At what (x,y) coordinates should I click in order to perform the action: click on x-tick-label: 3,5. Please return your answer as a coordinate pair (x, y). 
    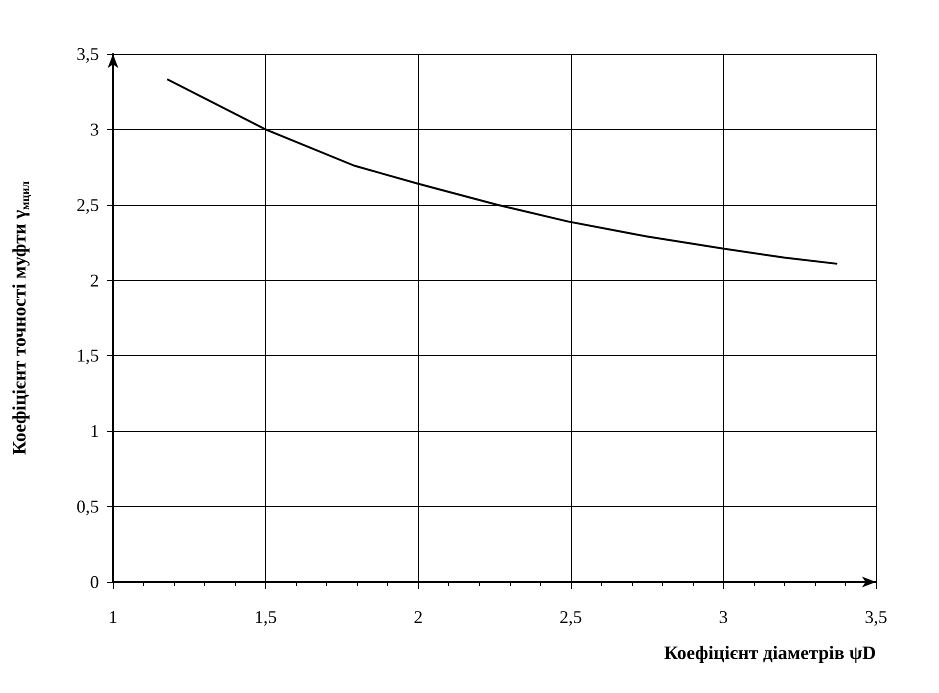
    Looking at the image, I should click on (876, 617).